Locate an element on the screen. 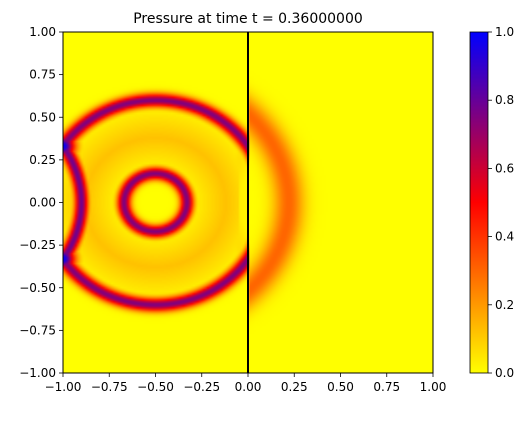 Image resolution: width=530 pixels, height=435 pixels. x-tick-label: −0.50 is located at coordinates (155, 387).